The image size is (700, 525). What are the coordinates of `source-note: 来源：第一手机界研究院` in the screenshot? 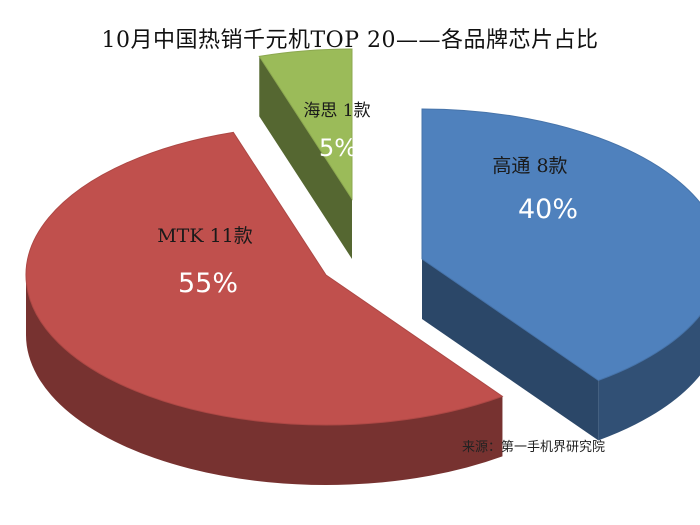 It's located at (534, 447).